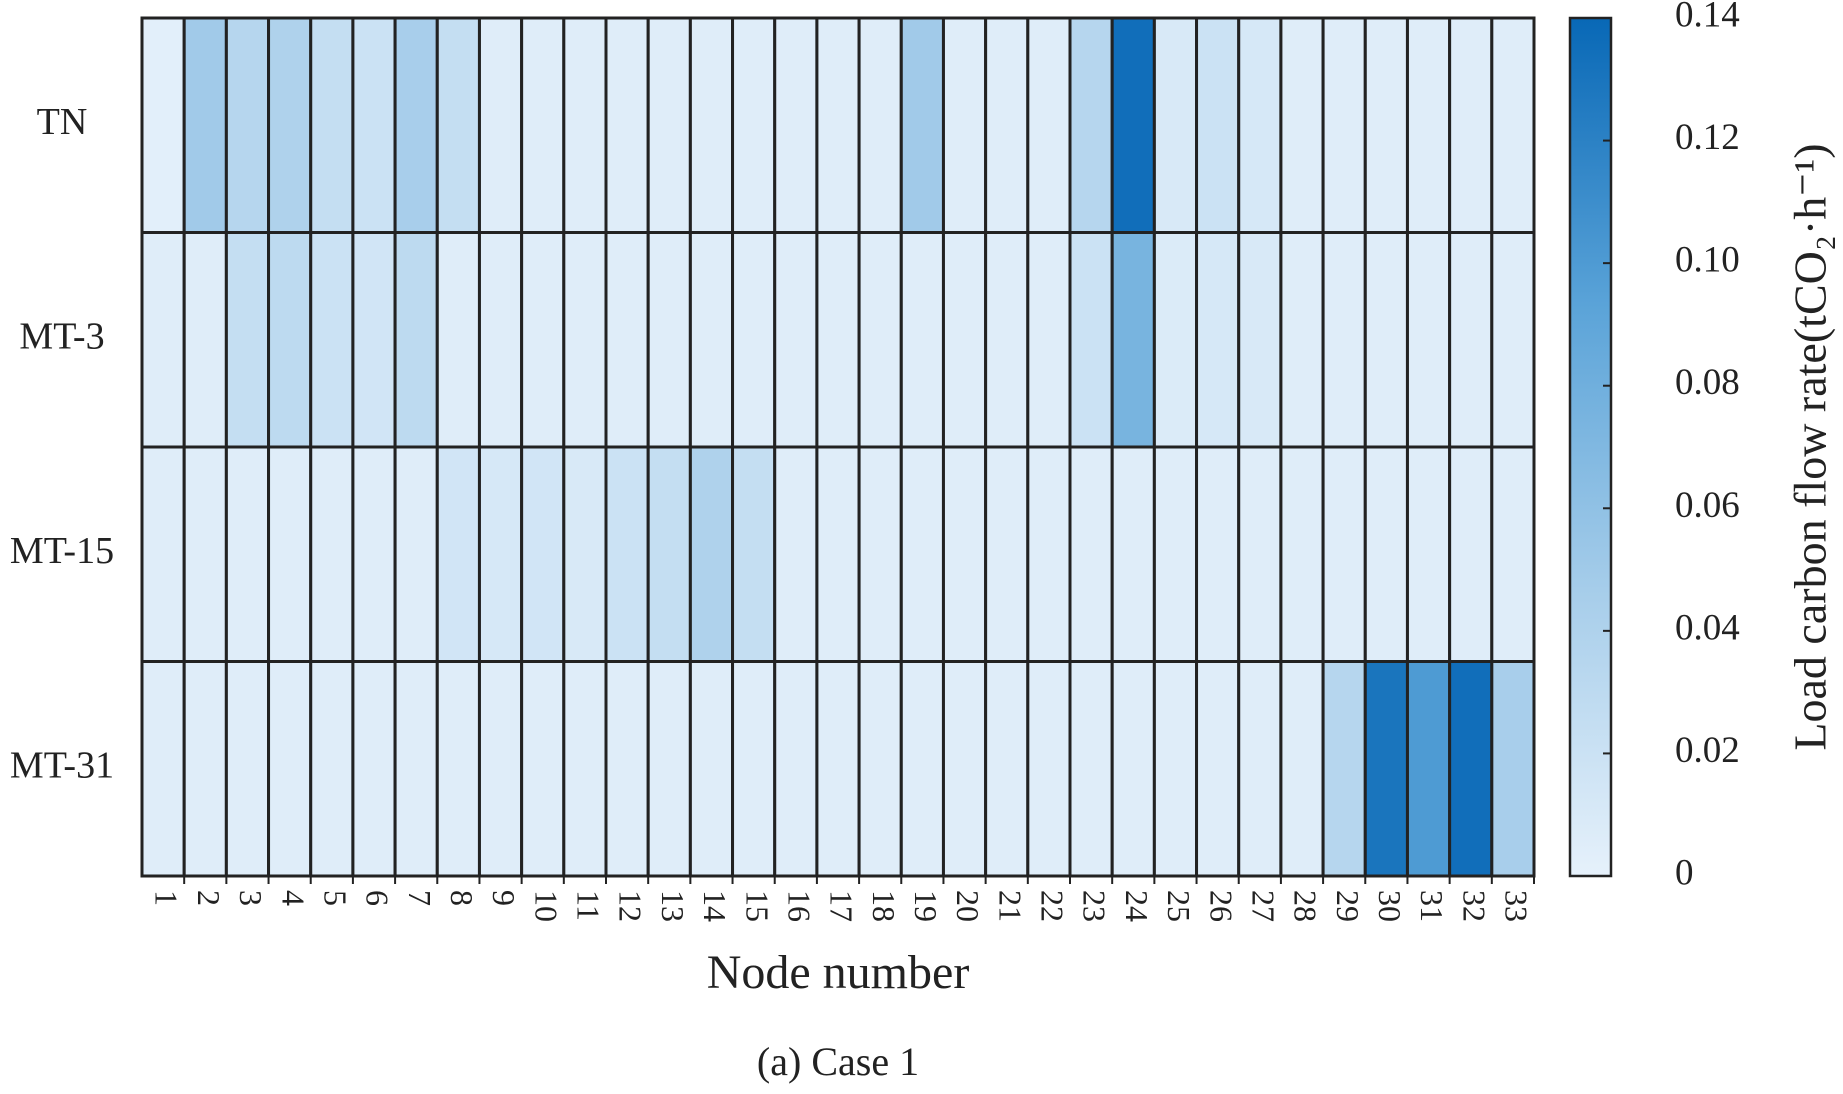  I want to click on x-tick-label: 13, so click(673, 906).